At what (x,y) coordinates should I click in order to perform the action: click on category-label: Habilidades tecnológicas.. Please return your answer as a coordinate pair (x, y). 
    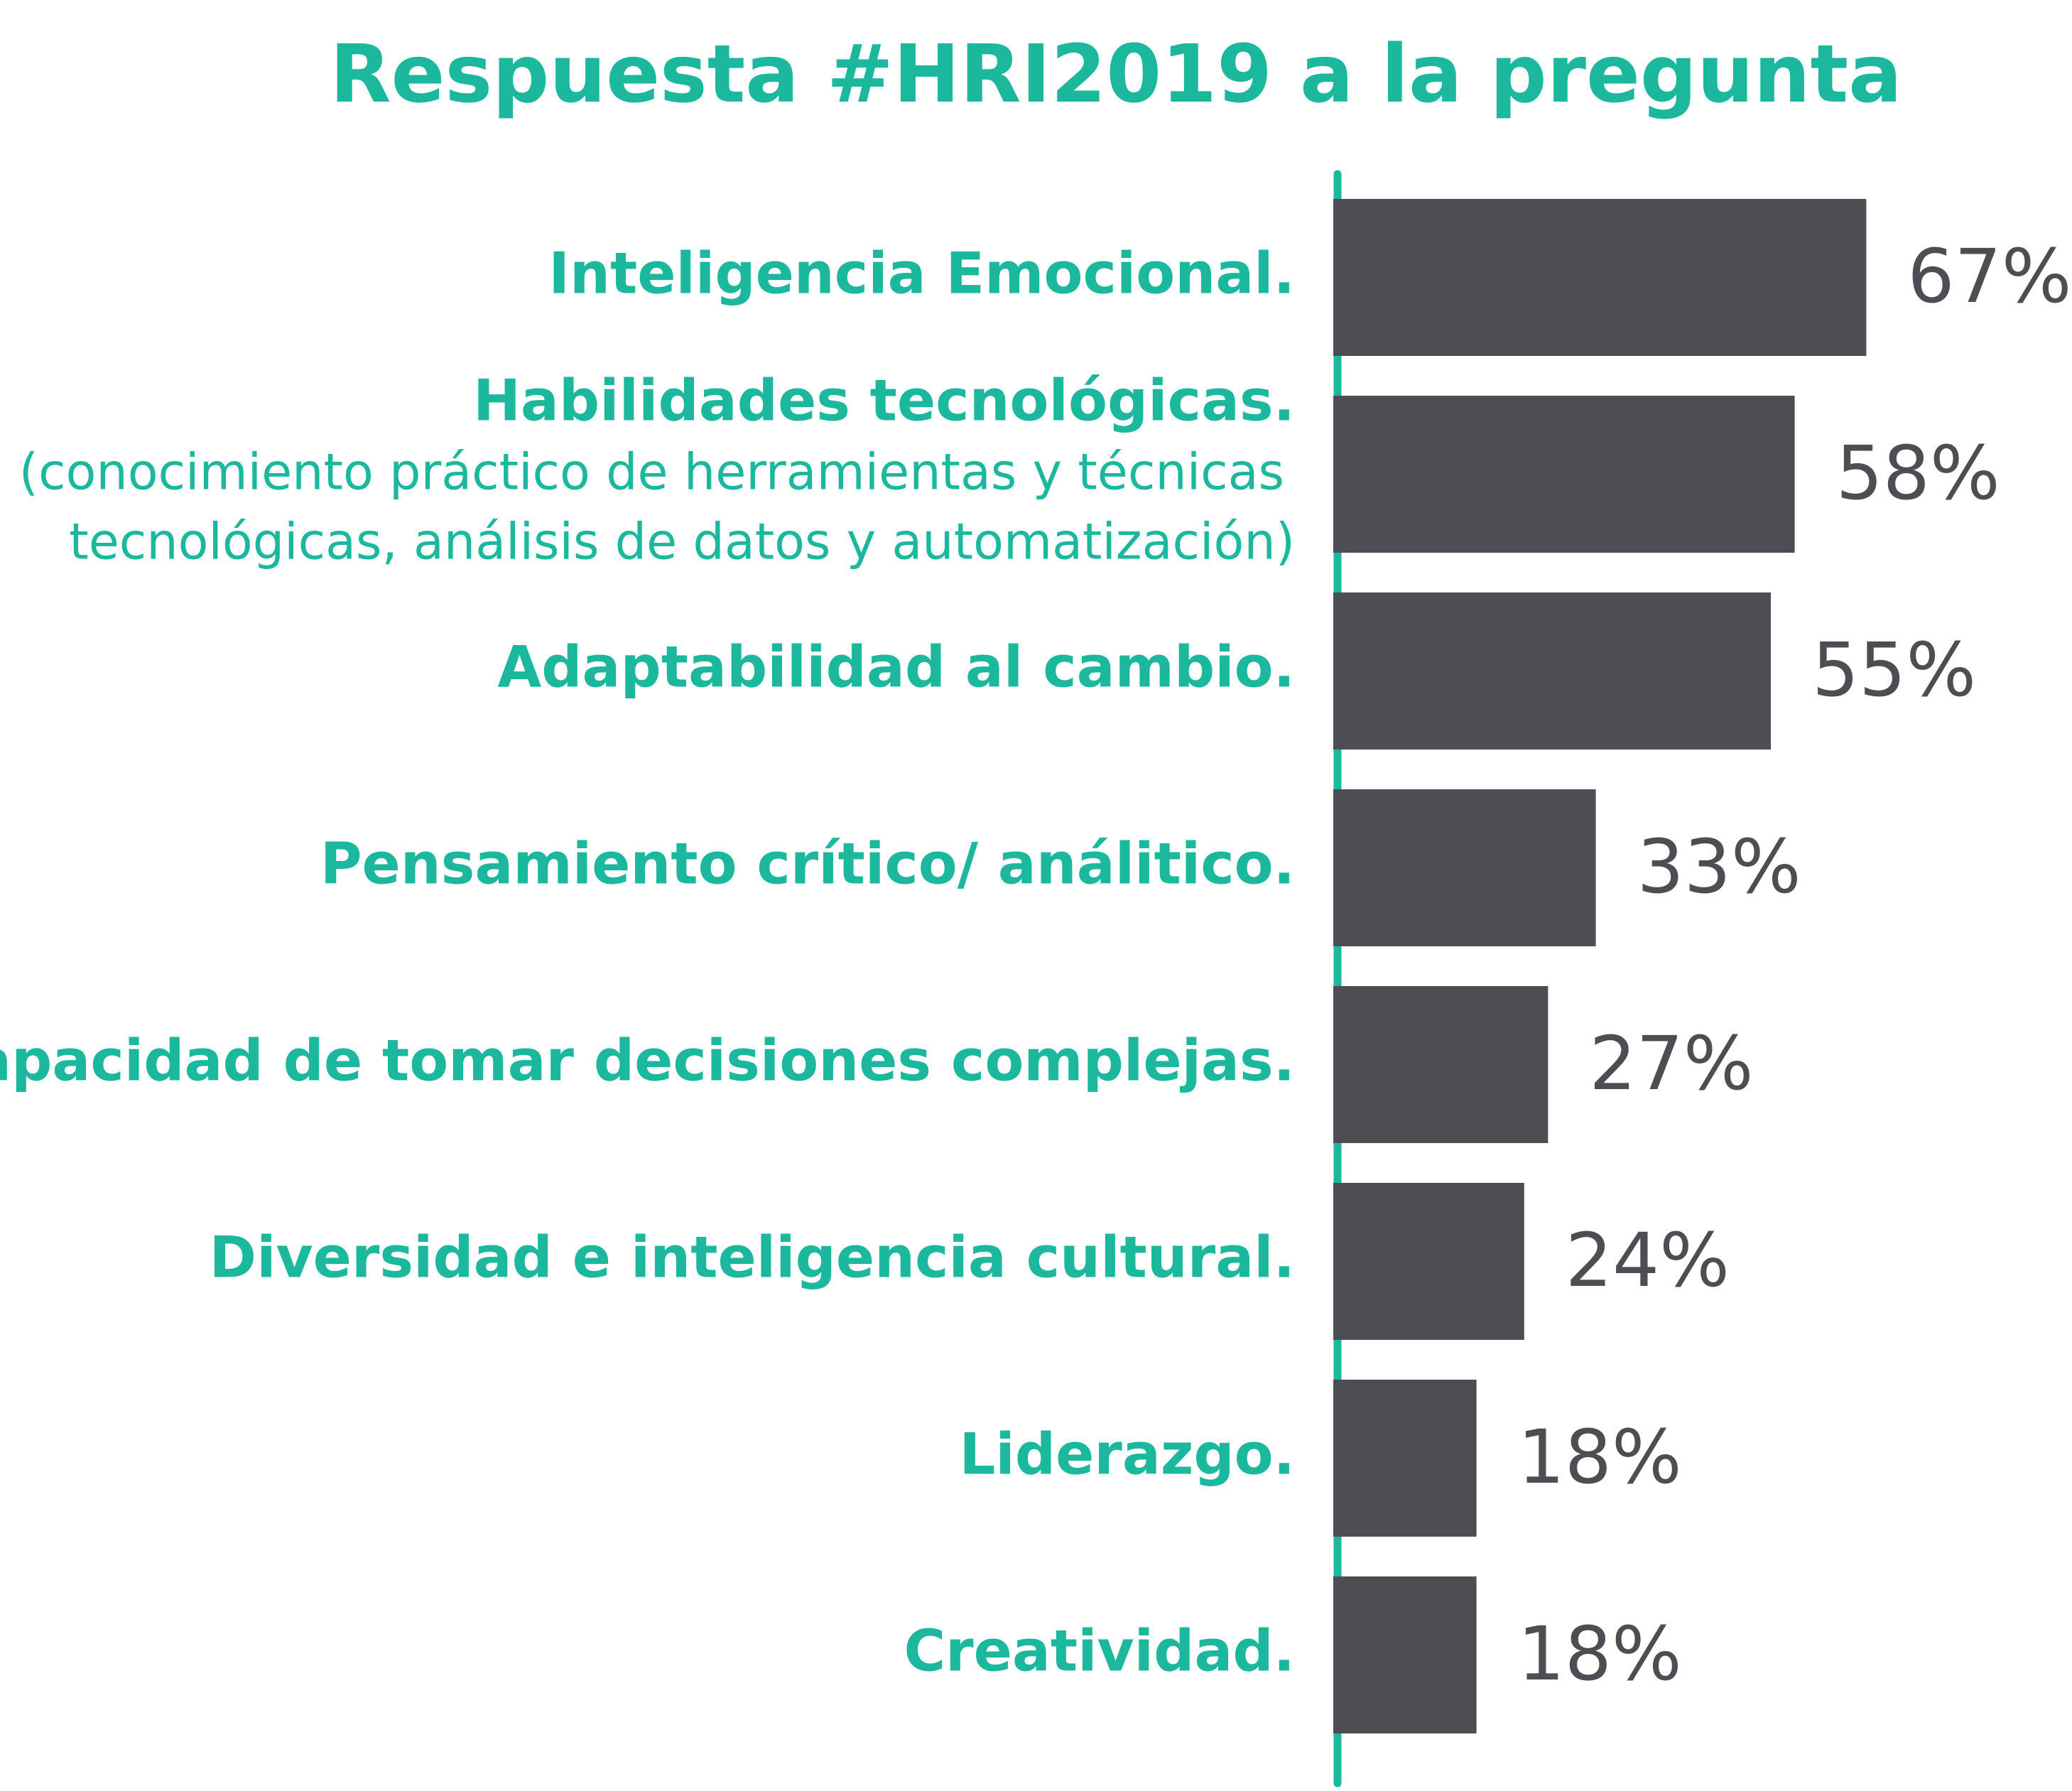
    Looking at the image, I should click on (884, 400).